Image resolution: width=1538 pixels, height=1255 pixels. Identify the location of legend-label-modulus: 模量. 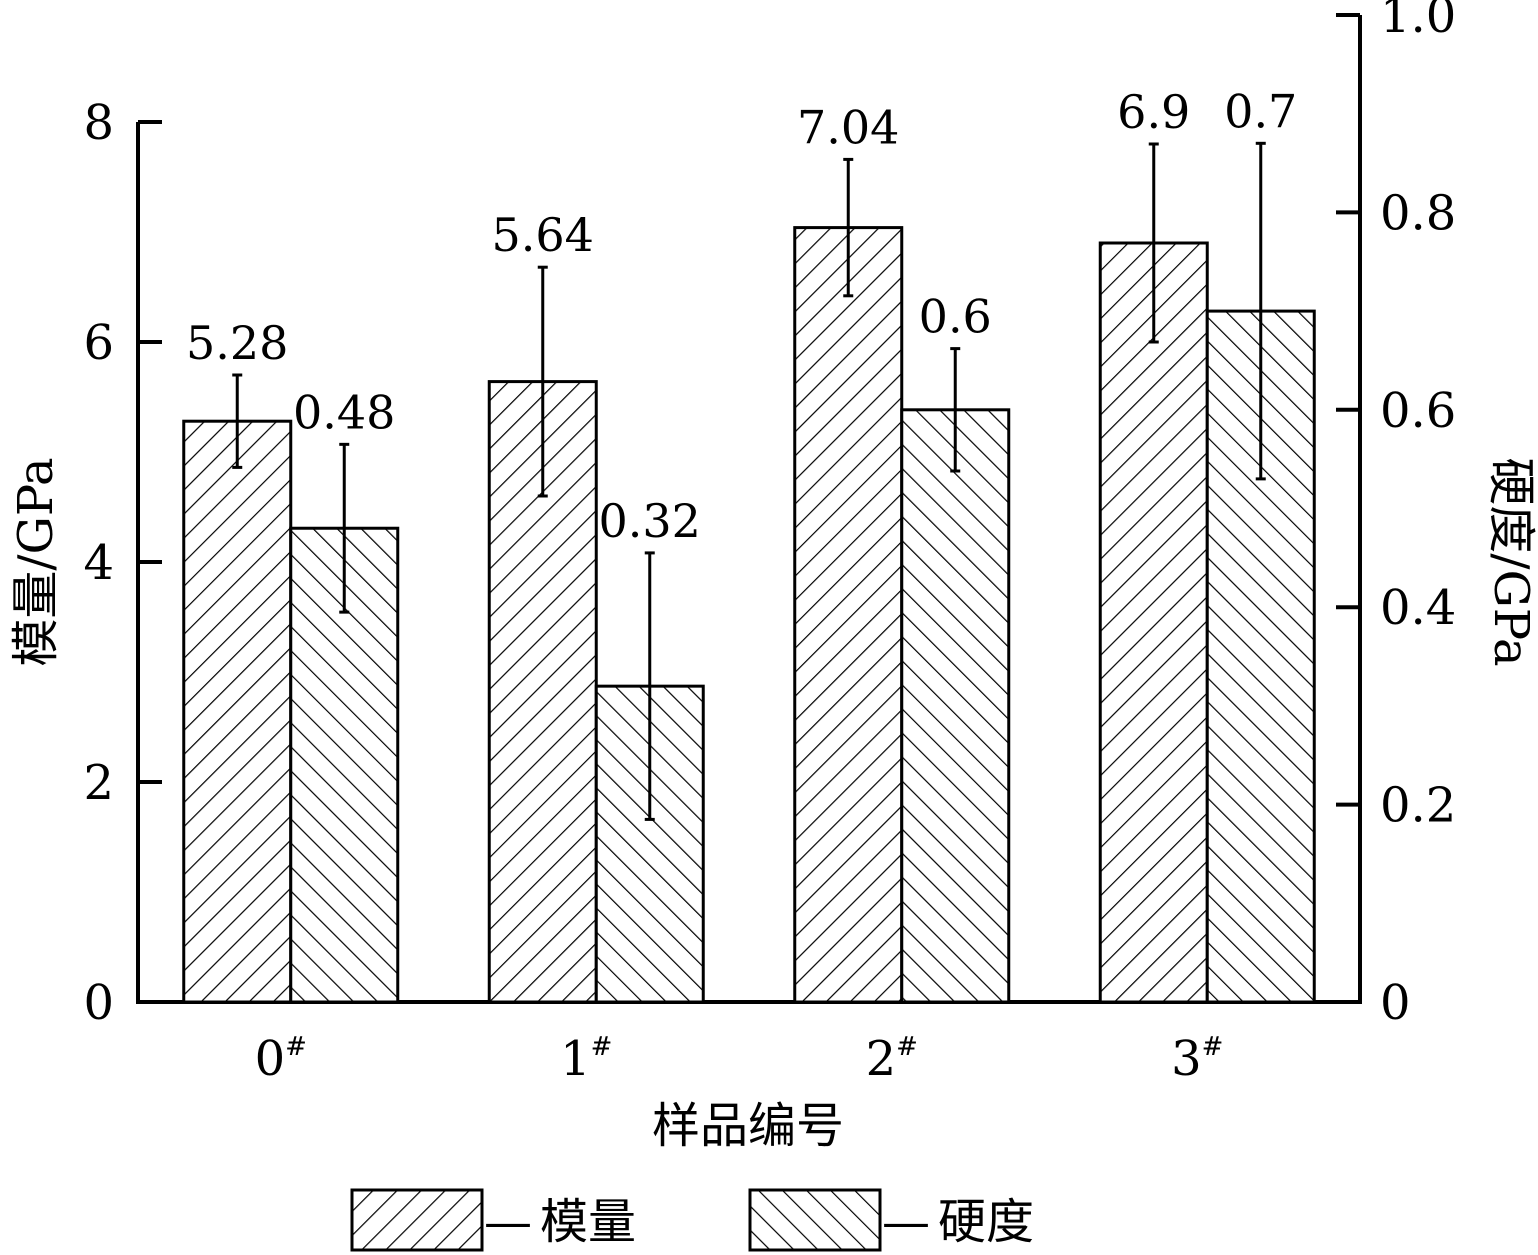
(588, 1222).